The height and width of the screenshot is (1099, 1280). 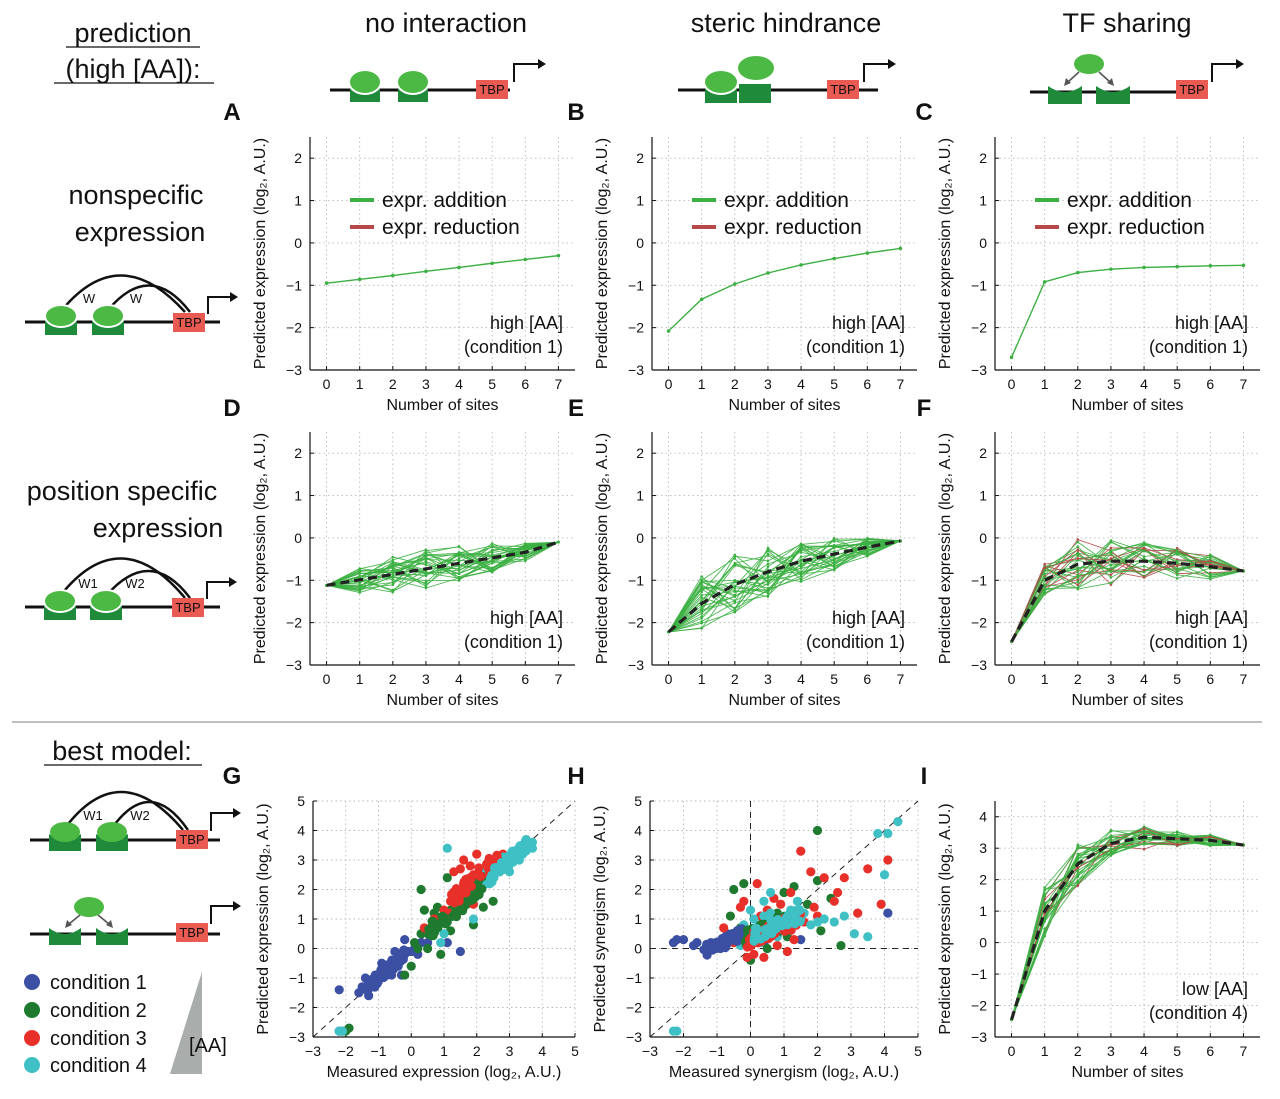 I want to click on y-tick-label: 3, so click(x=301, y=860).